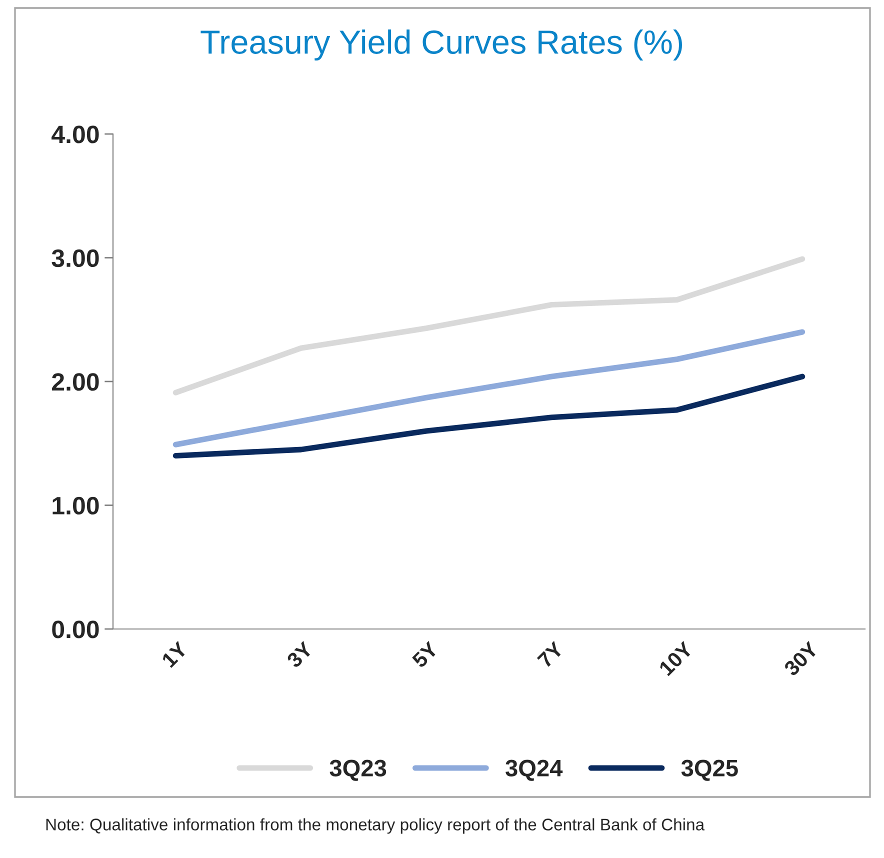 The height and width of the screenshot is (858, 884). What do you see at coordinates (534, 770) in the screenshot?
I see `legend-label: 3Q24` at bounding box center [534, 770].